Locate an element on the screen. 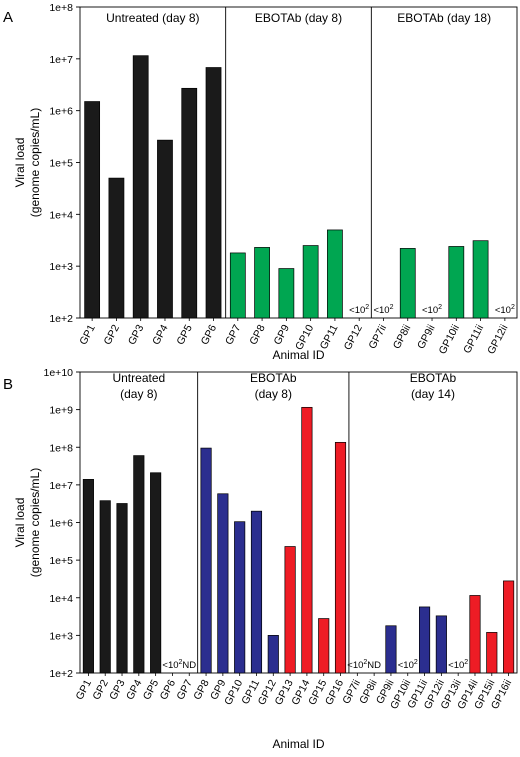  x-tick-label: GP8ii is located at coordinates (402, 337).